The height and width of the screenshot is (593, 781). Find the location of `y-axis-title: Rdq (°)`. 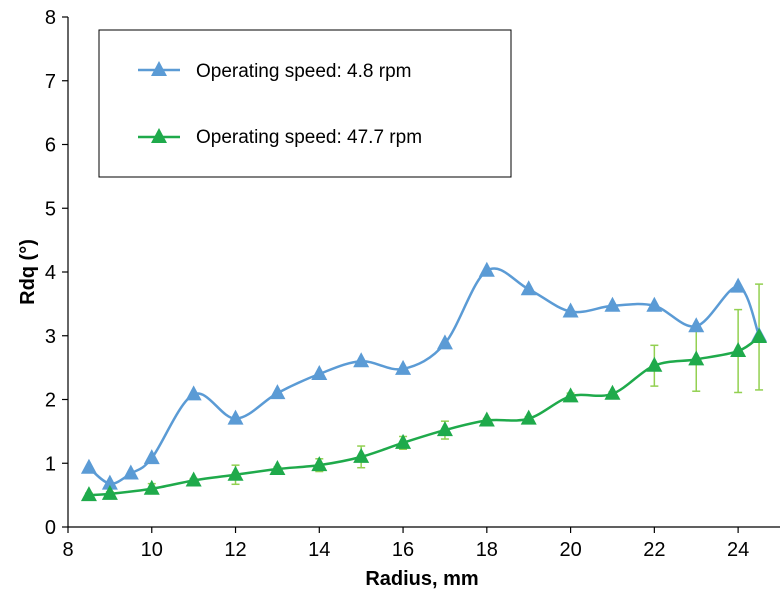

y-axis-title: Rdq (°) is located at coordinates (28, 272).